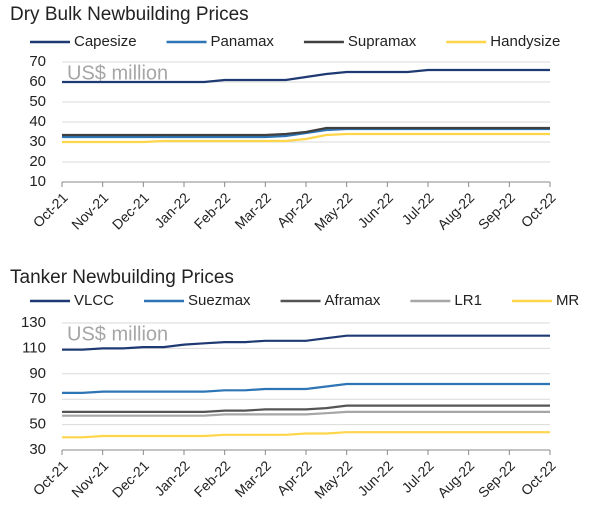 This screenshot has width=600, height=530. Describe the element at coordinates (34, 347) in the screenshot. I see `y-tick-label: 110` at that location.